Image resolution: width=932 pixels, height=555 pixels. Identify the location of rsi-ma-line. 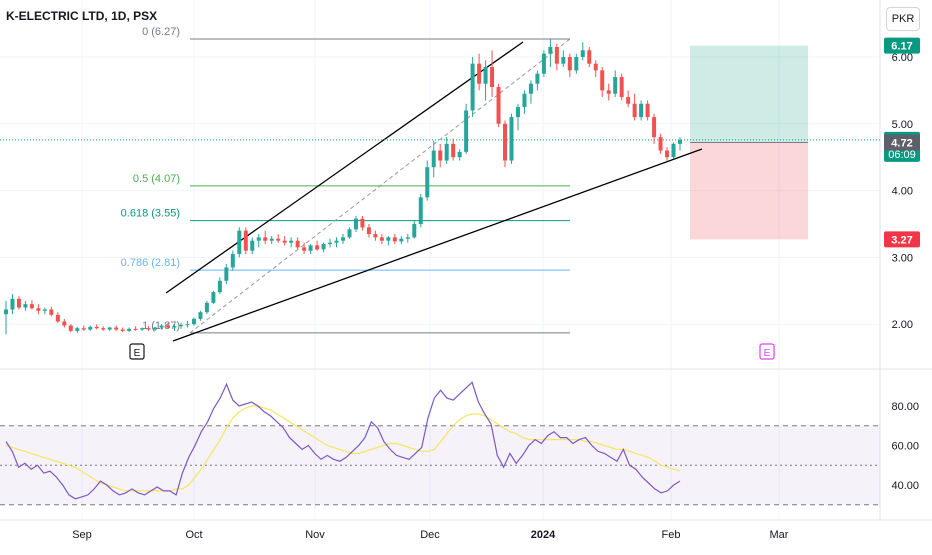
(343, 448).